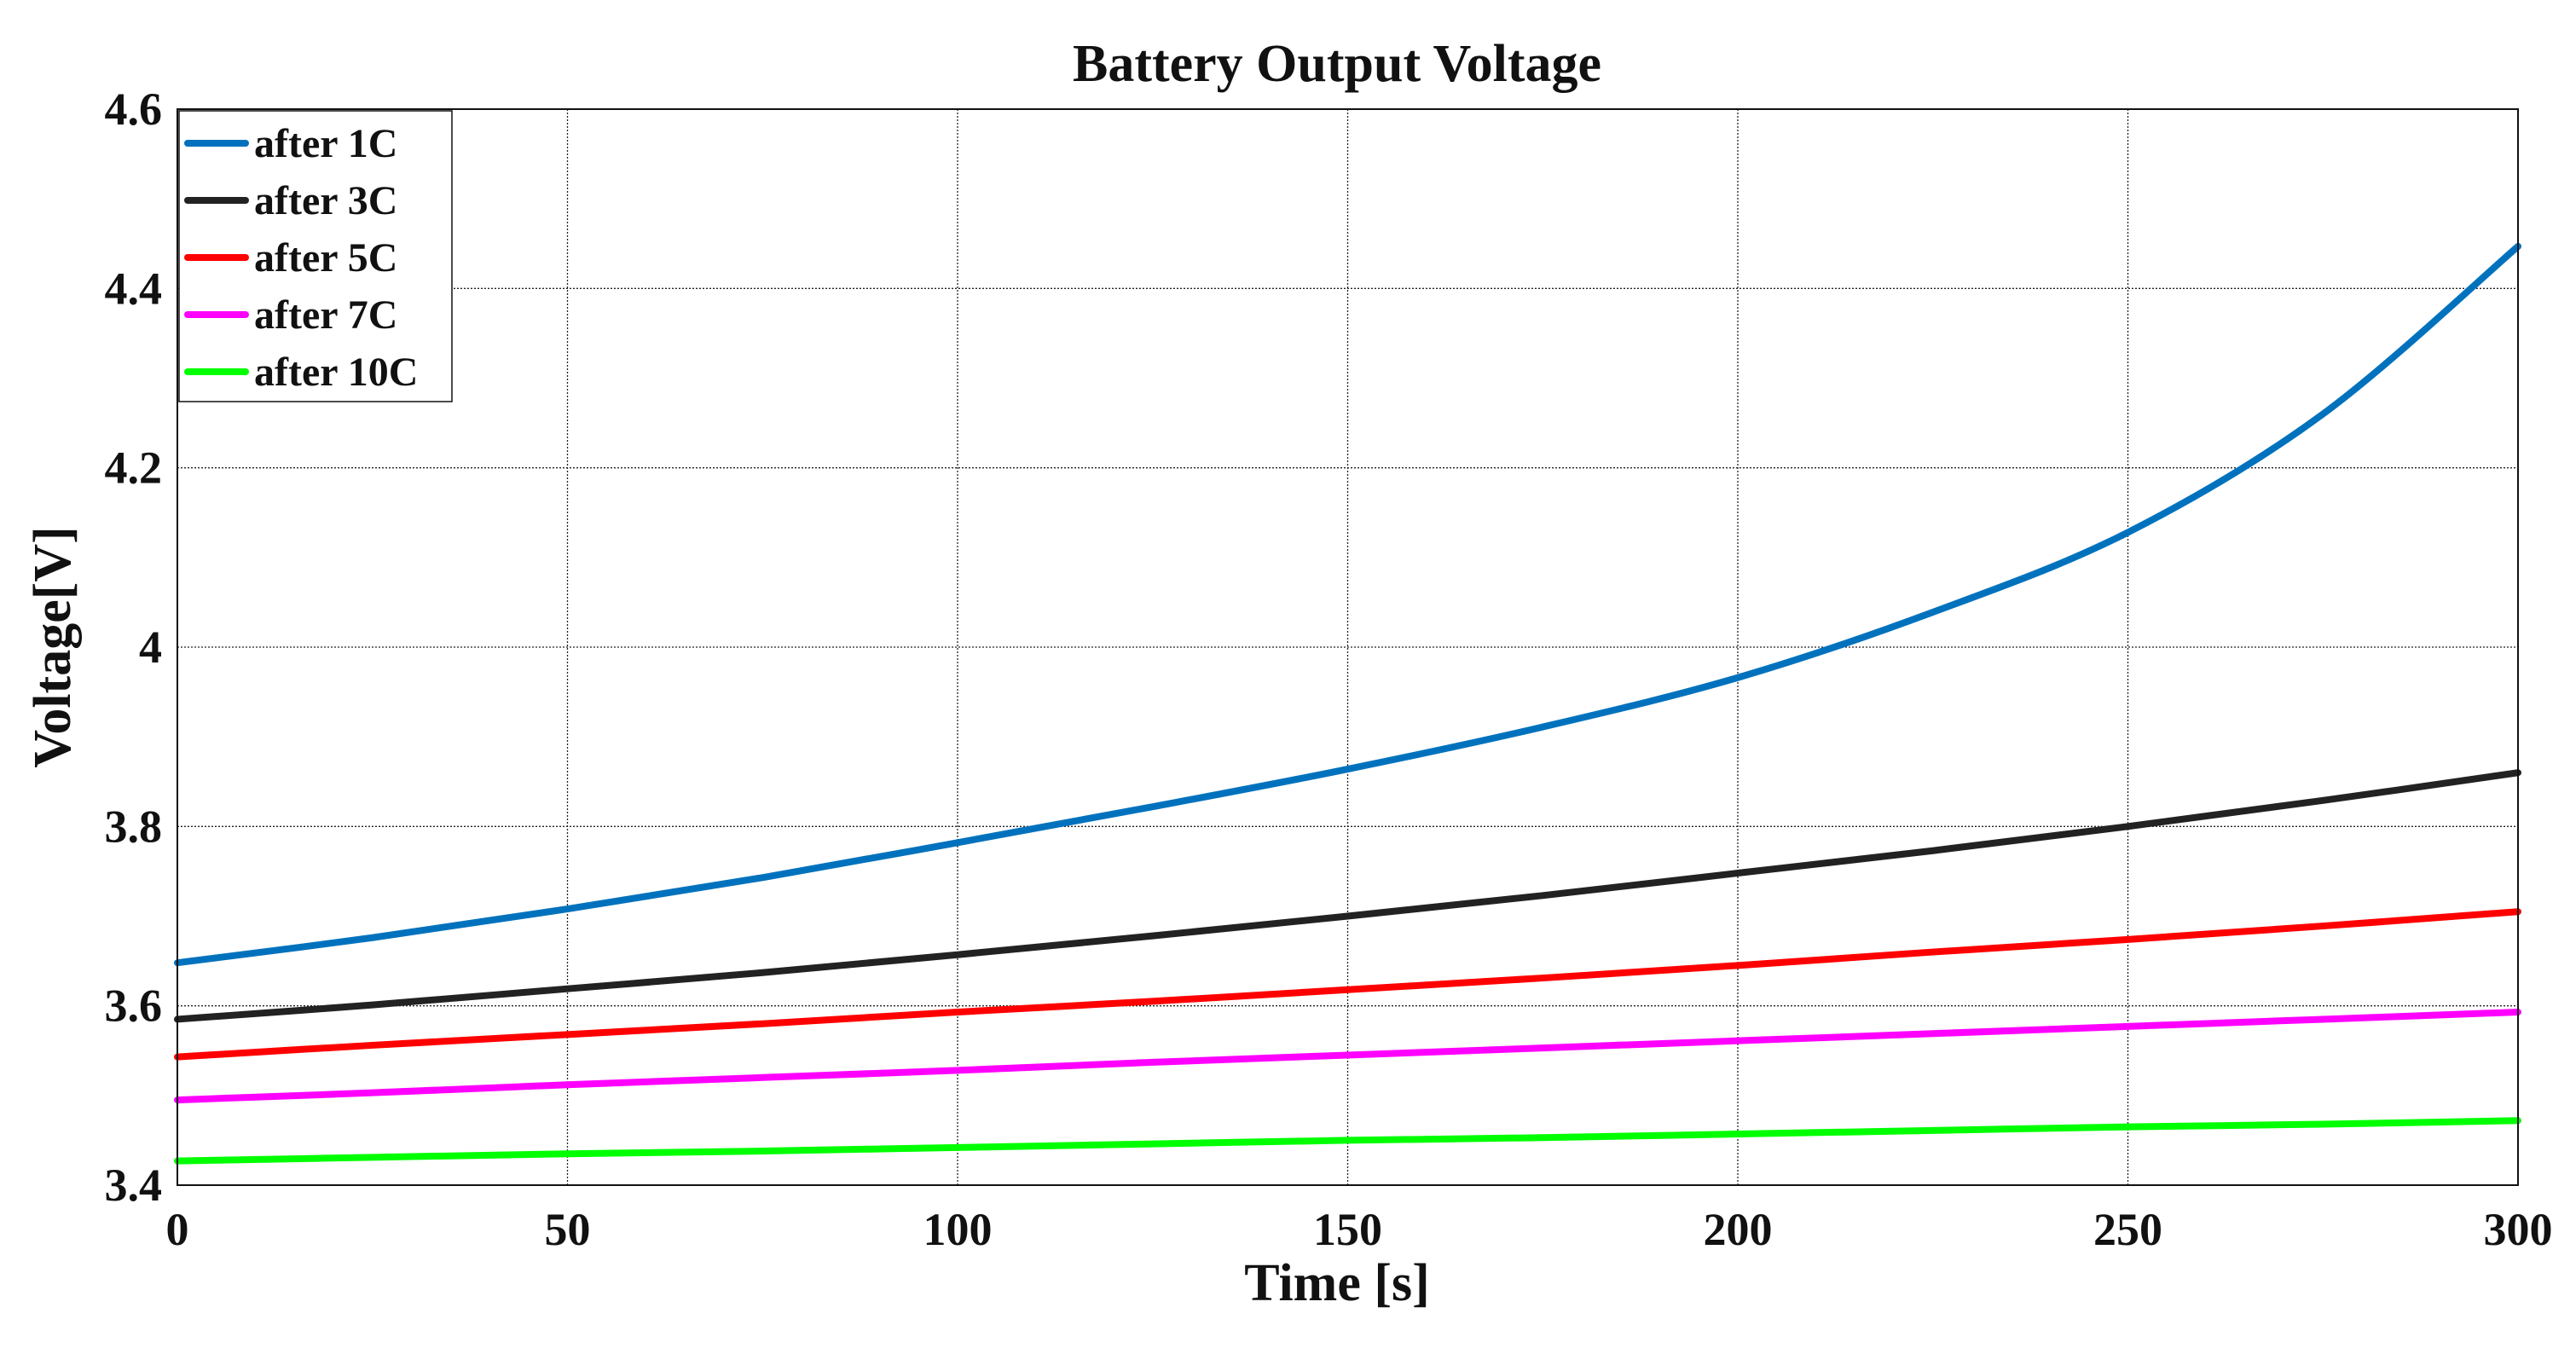  Describe the element at coordinates (336, 372) in the screenshot. I see `legend-label: after 10C` at that location.